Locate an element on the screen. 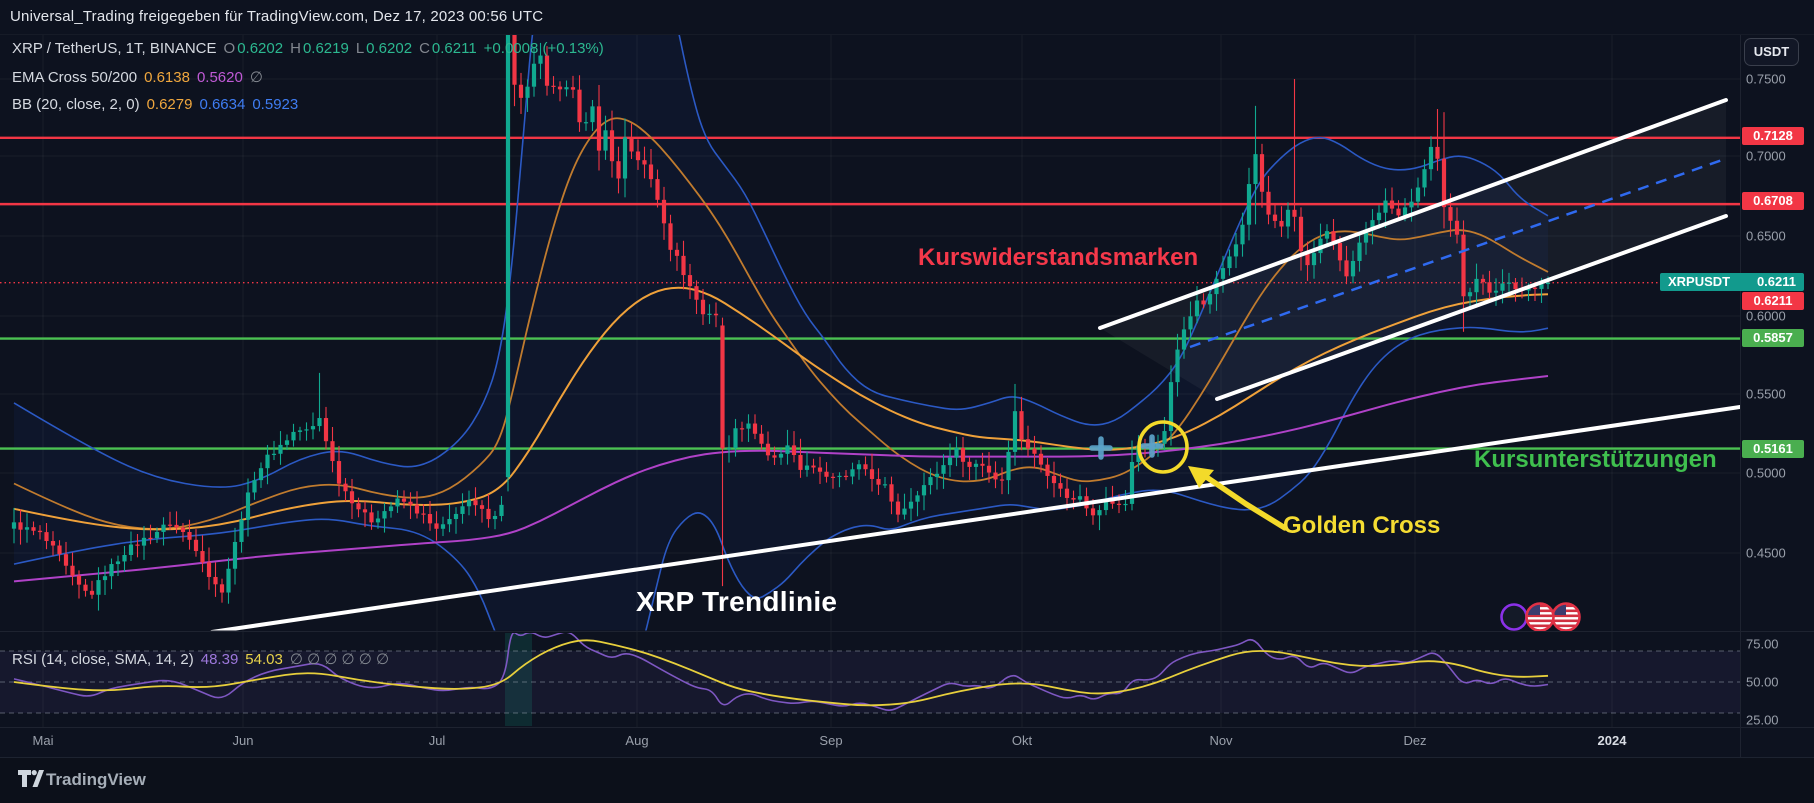 The height and width of the screenshot is (803, 1814). time-axis-label: Okt is located at coordinates (1022, 740).